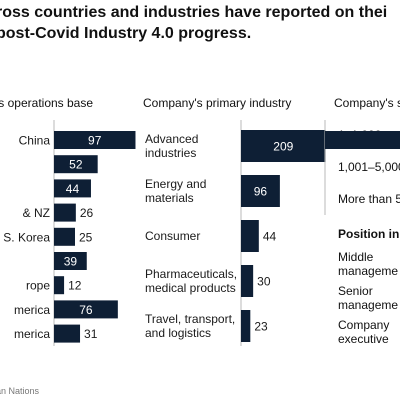  I want to click on industry-value-1: 96, so click(261, 192).